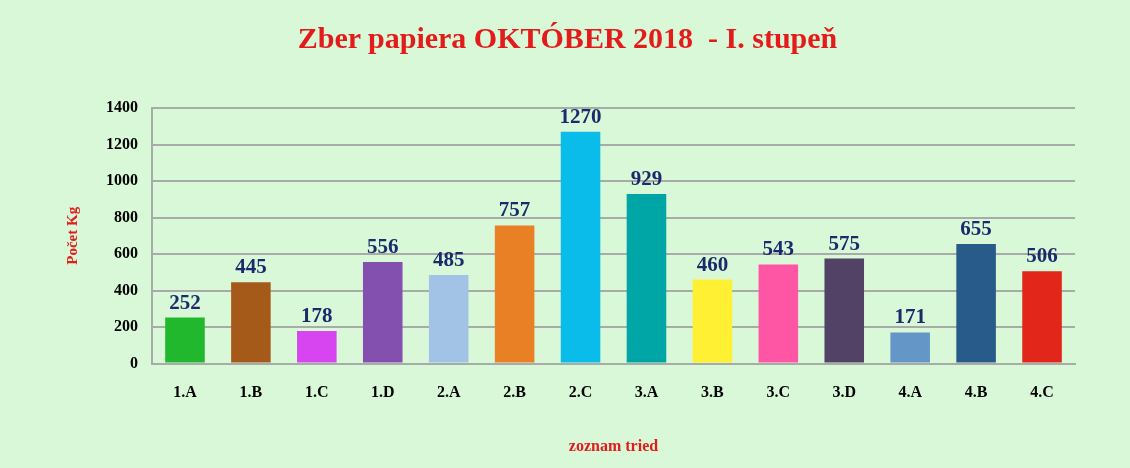 The height and width of the screenshot is (468, 1130). What do you see at coordinates (71, 235) in the screenshot?
I see `y-axis-title: Počet Kg` at bounding box center [71, 235].